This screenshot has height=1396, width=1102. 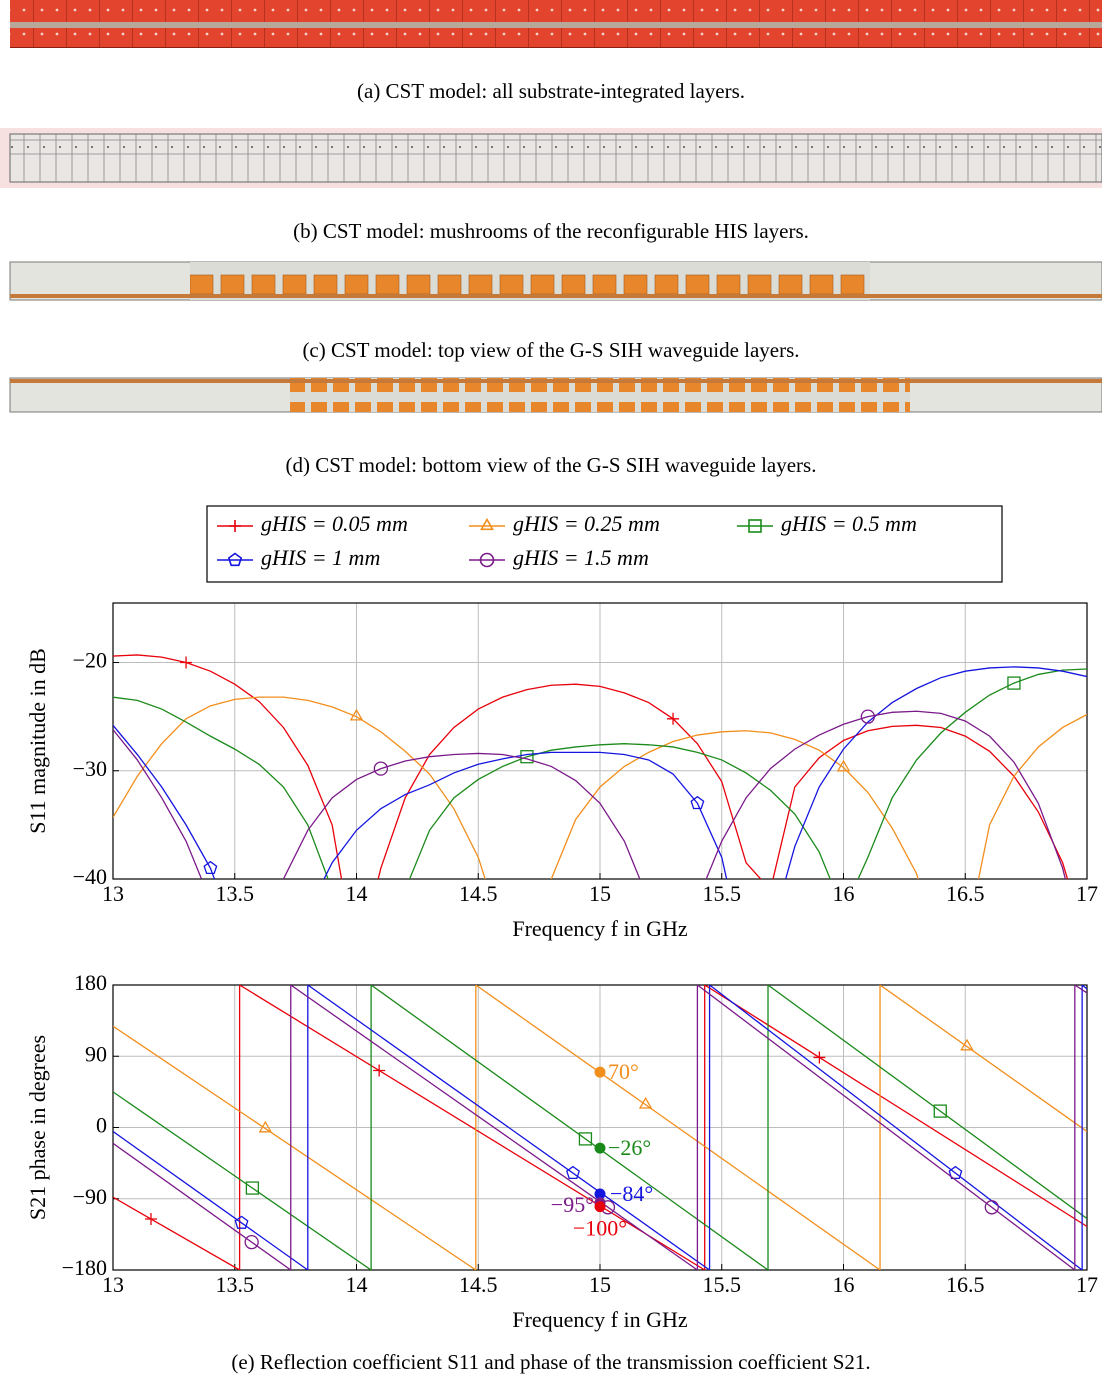 What do you see at coordinates (586, 523) in the screenshot?
I see `legend-label: gHIS = 0.25 mm` at bounding box center [586, 523].